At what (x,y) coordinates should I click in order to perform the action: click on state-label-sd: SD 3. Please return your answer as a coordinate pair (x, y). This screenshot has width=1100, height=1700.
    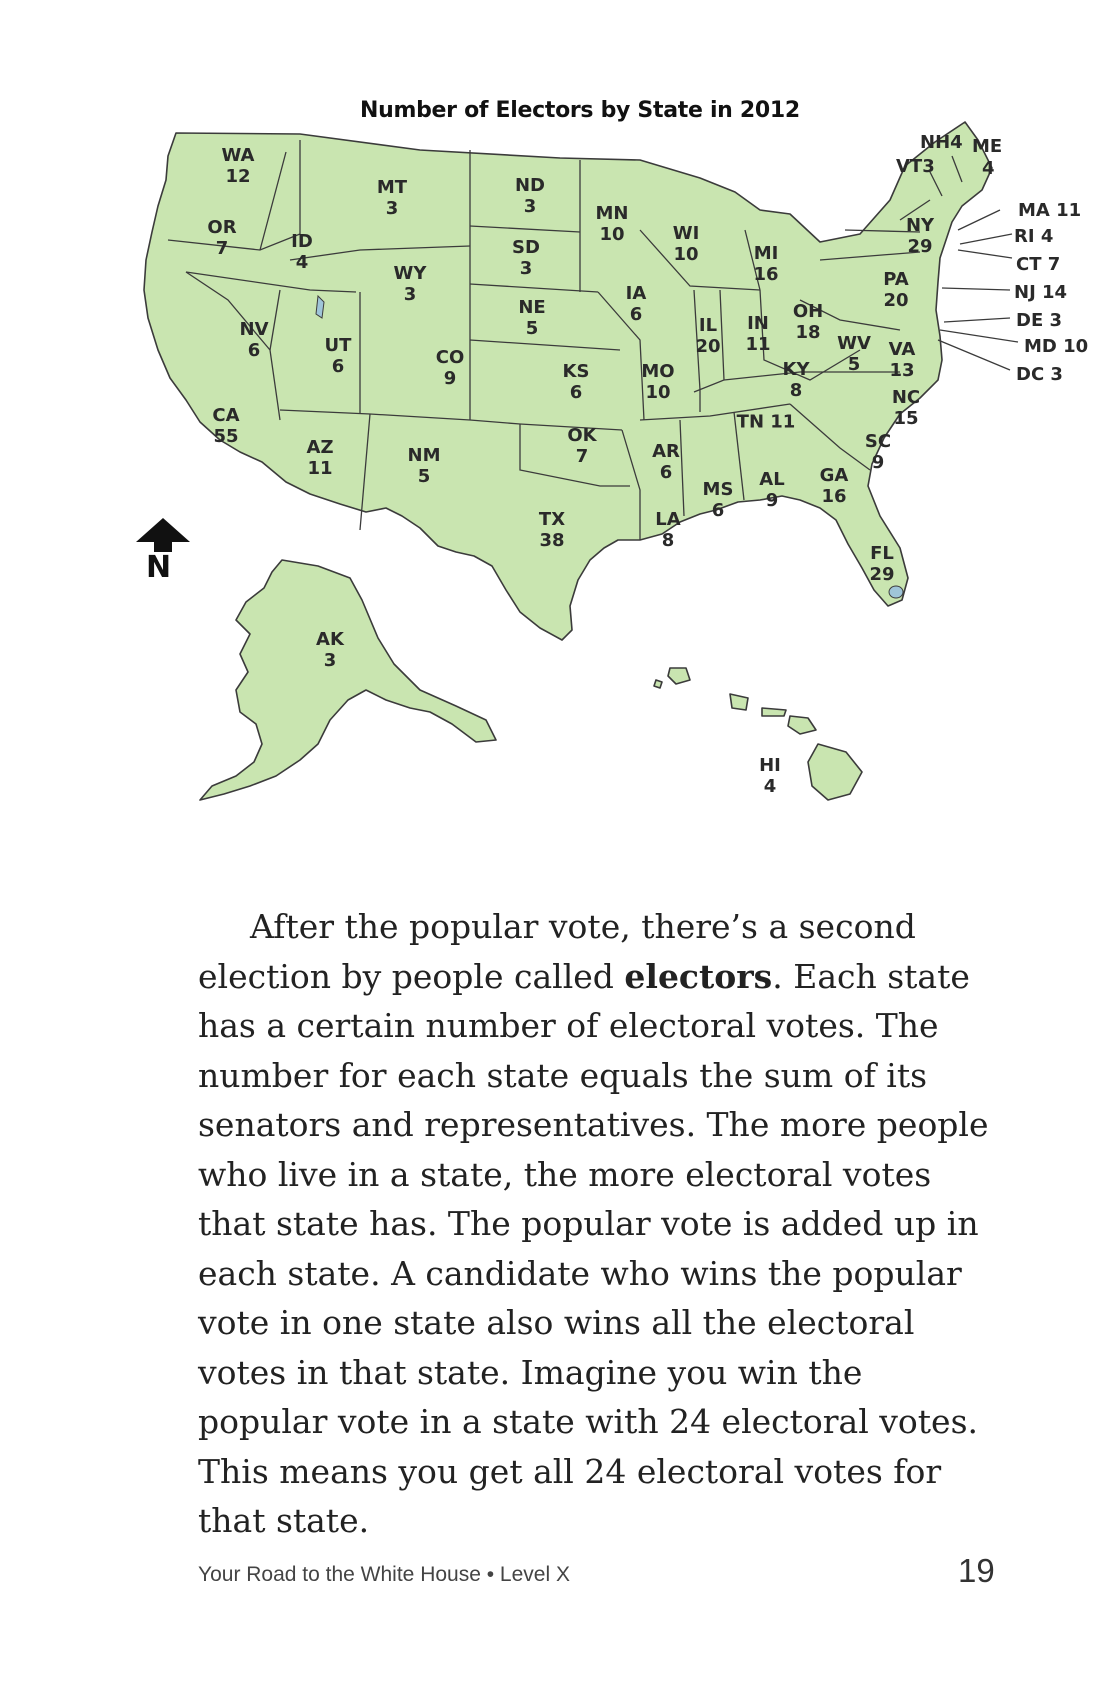
    Looking at the image, I should click on (526, 258).